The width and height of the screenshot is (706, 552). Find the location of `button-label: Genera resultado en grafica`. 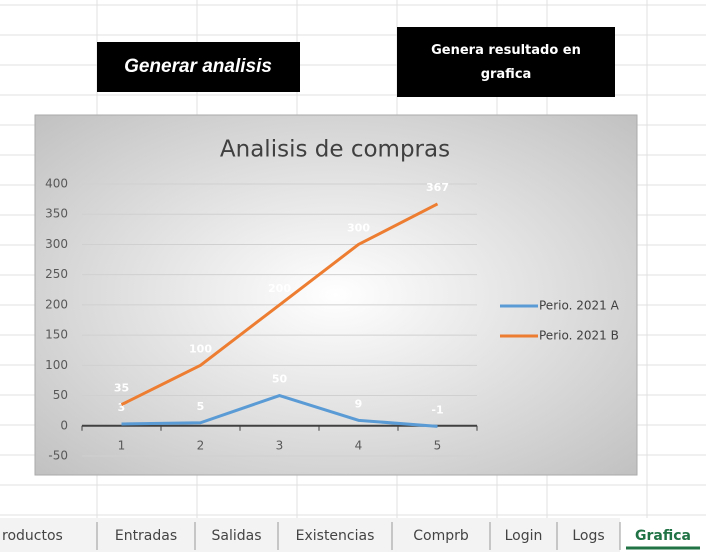

button-label: Genera resultado en grafica is located at coordinates (506, 62).